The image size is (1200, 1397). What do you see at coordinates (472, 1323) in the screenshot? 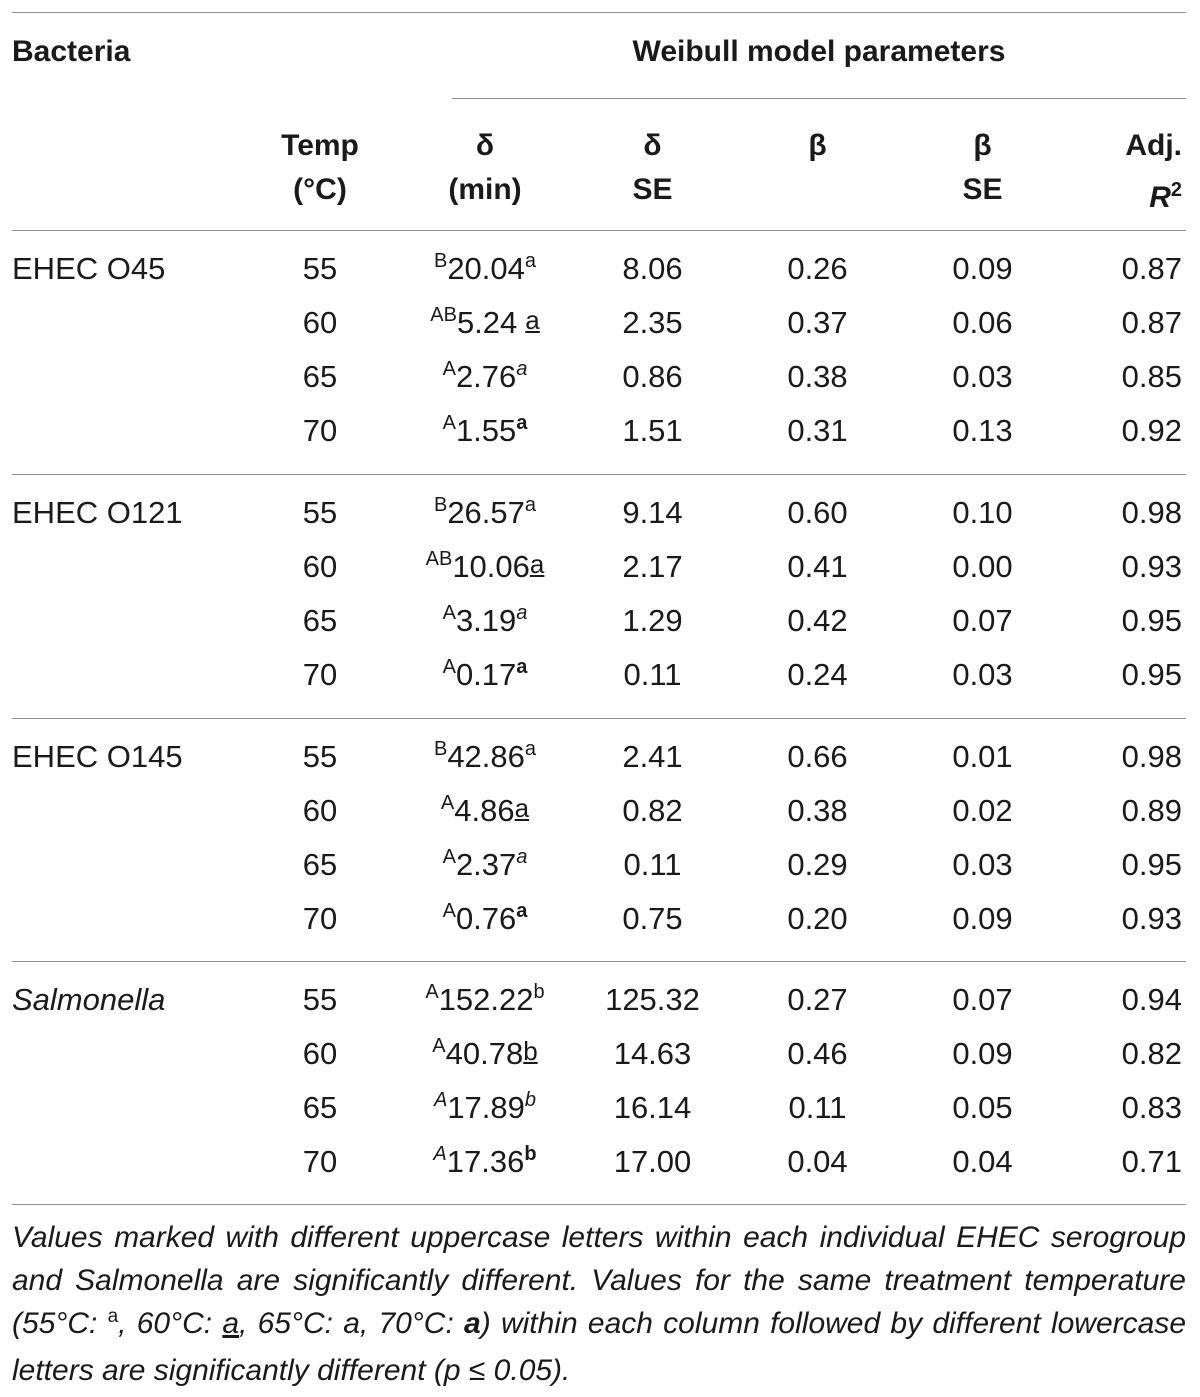
I see `footnote-marker-70: a` at bounding box center [472, 1323].